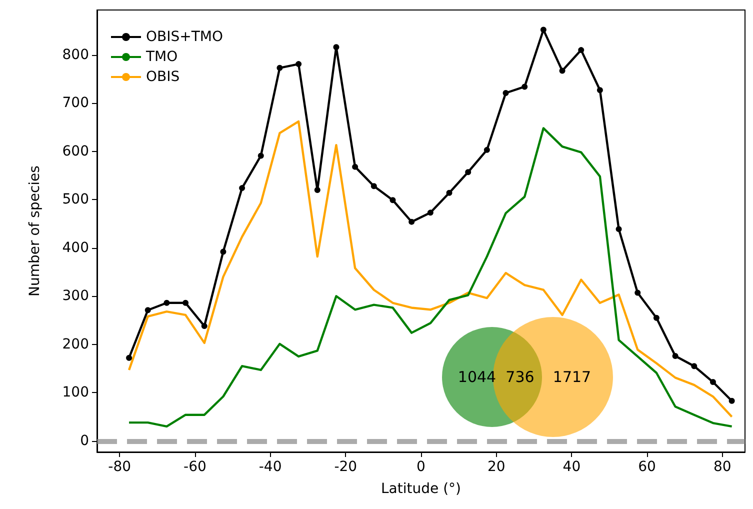 The image size is (753, 509). Describe the element at coordinates (421, 489) in the screenshot. I see `x-axis-title: Latitude (°)` at that location.